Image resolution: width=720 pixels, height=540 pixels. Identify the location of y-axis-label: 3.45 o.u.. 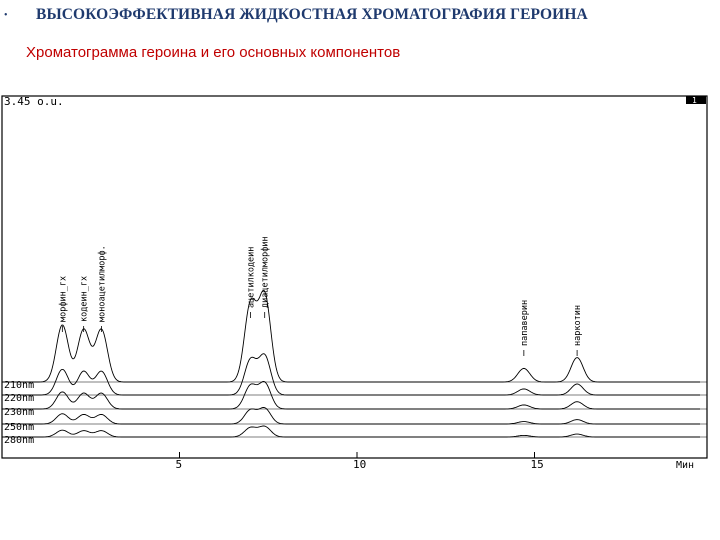
(34, 101).